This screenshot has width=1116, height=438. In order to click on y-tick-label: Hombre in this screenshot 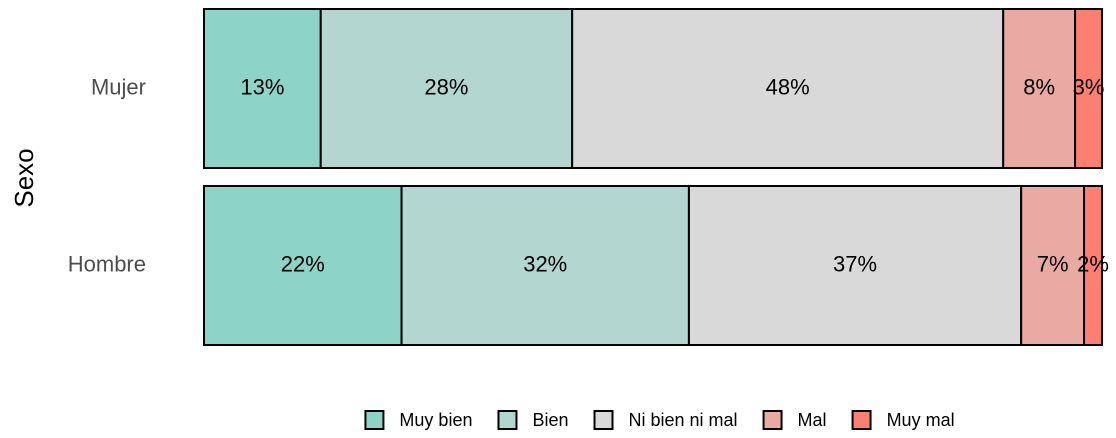, I will do `click(107, 263)`.